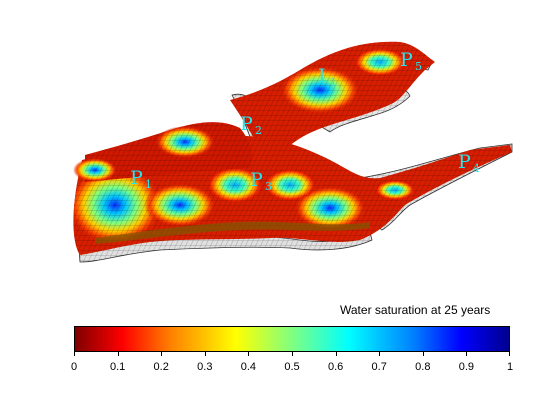 The width and height of the screenshot is (560, 420). Describe the element at coordinates (423, 367) in the screenshot. I see `colorbar-tick-label: 0.8` at that location.